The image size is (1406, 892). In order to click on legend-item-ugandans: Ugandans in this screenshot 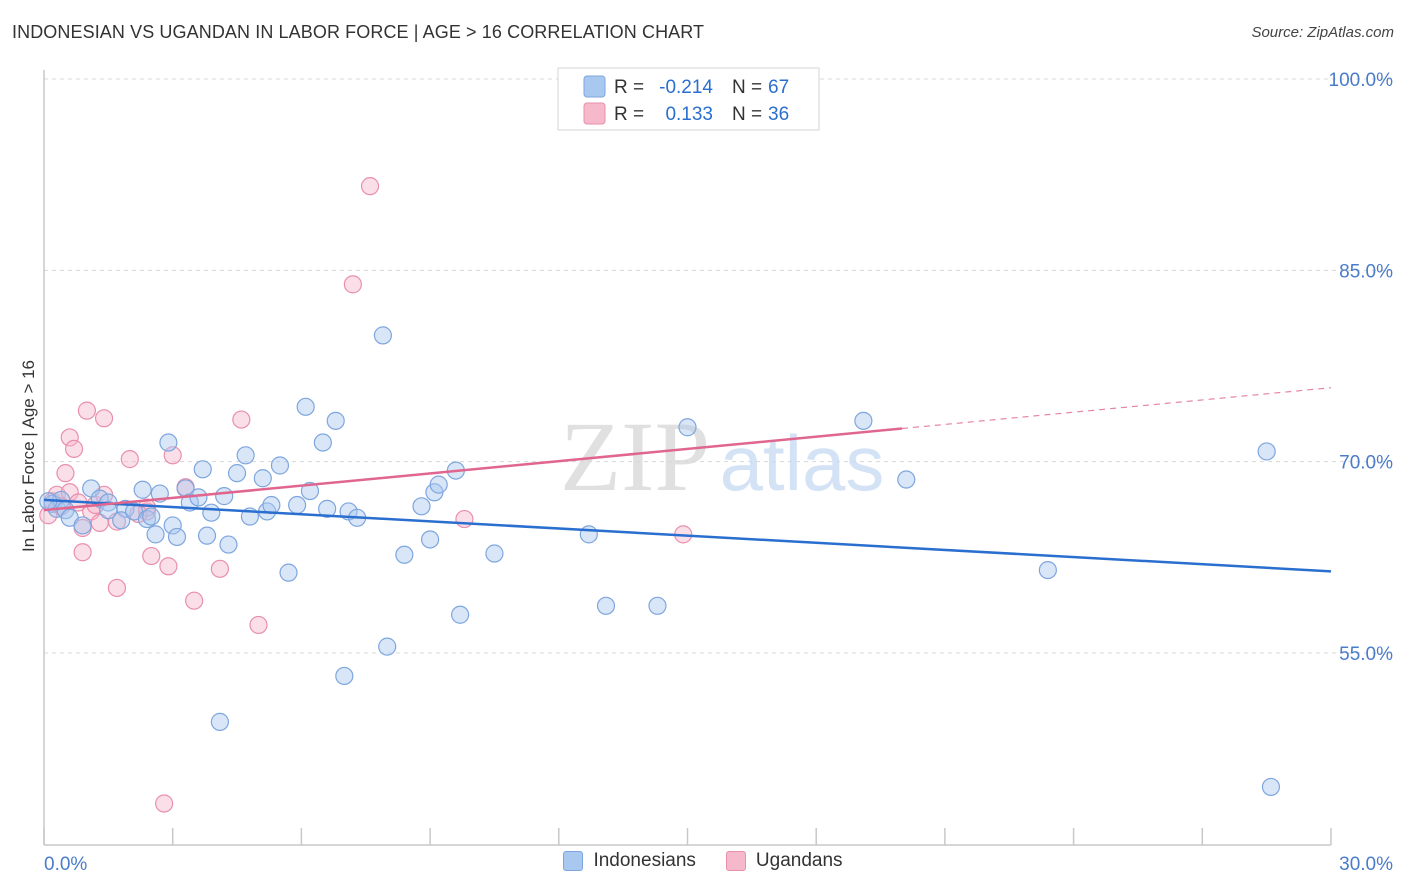, I will do `click(784, 861)`.